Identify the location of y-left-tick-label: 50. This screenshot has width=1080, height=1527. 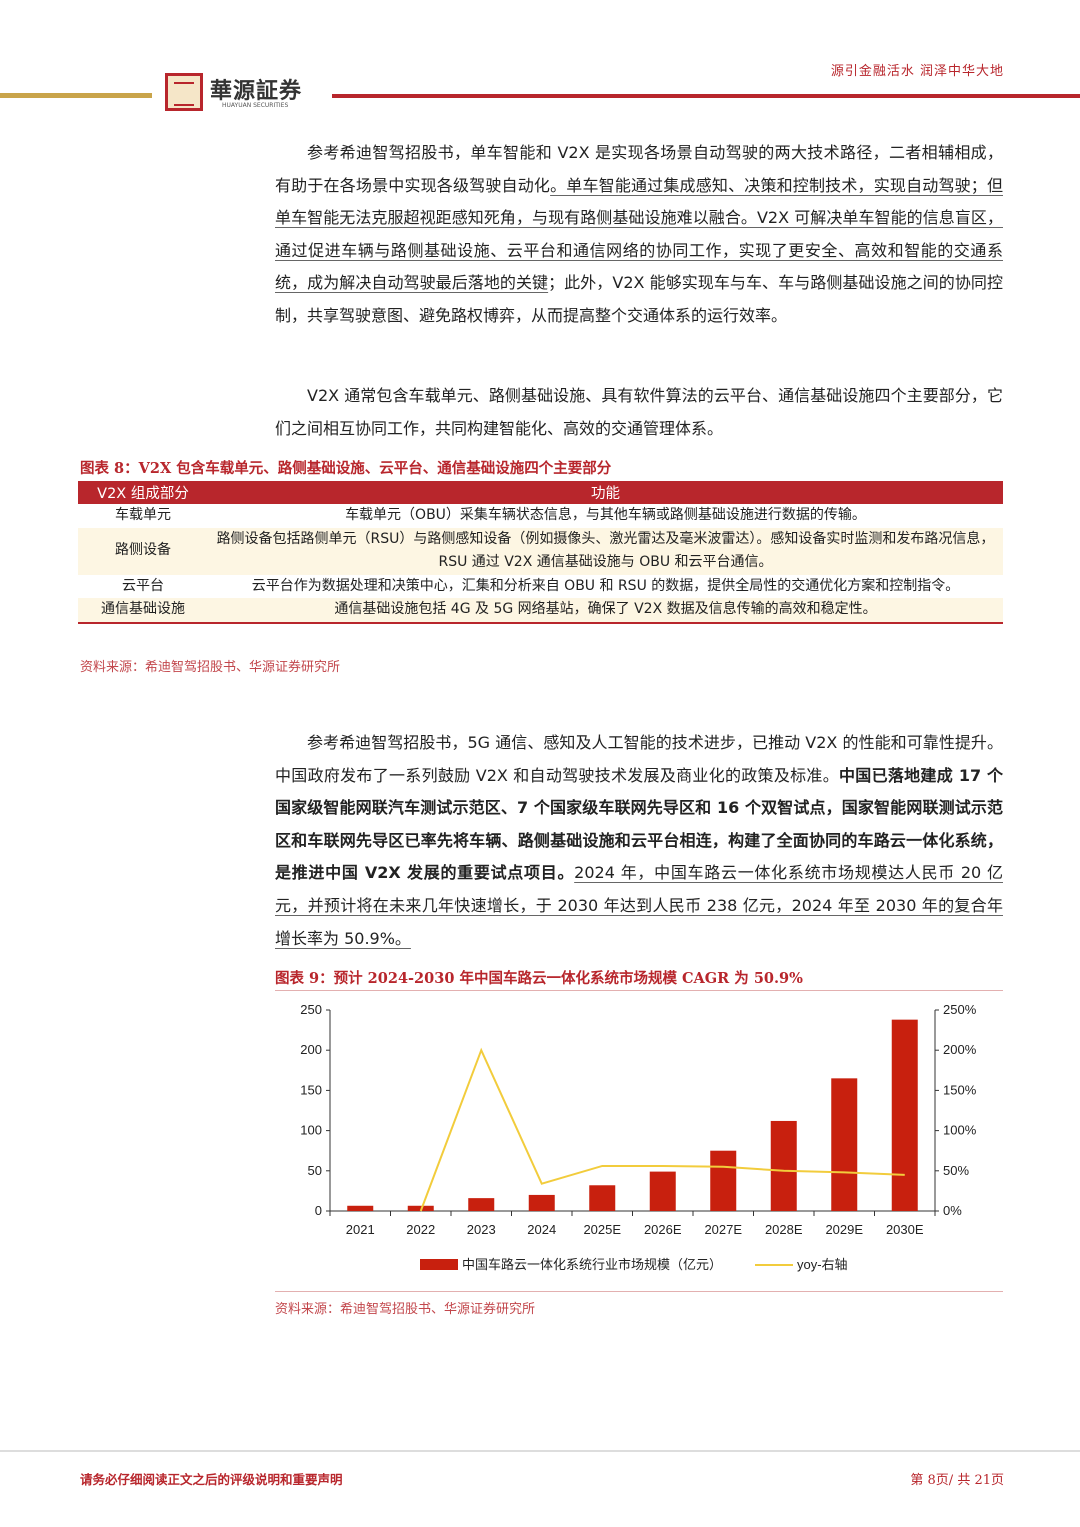
(315, 1170).